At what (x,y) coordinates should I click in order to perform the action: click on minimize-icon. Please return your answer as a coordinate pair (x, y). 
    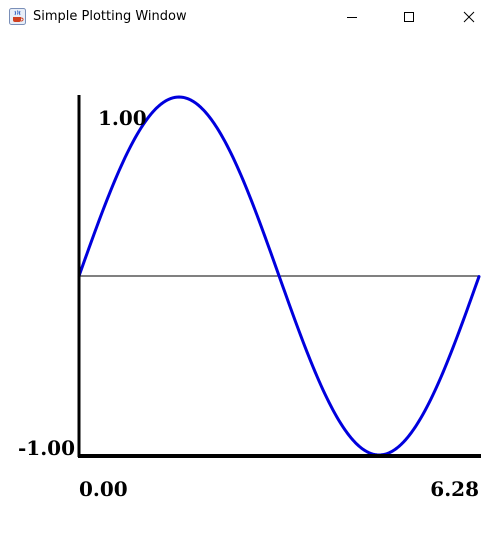
    Looking at the image, I should click on (352, 17).